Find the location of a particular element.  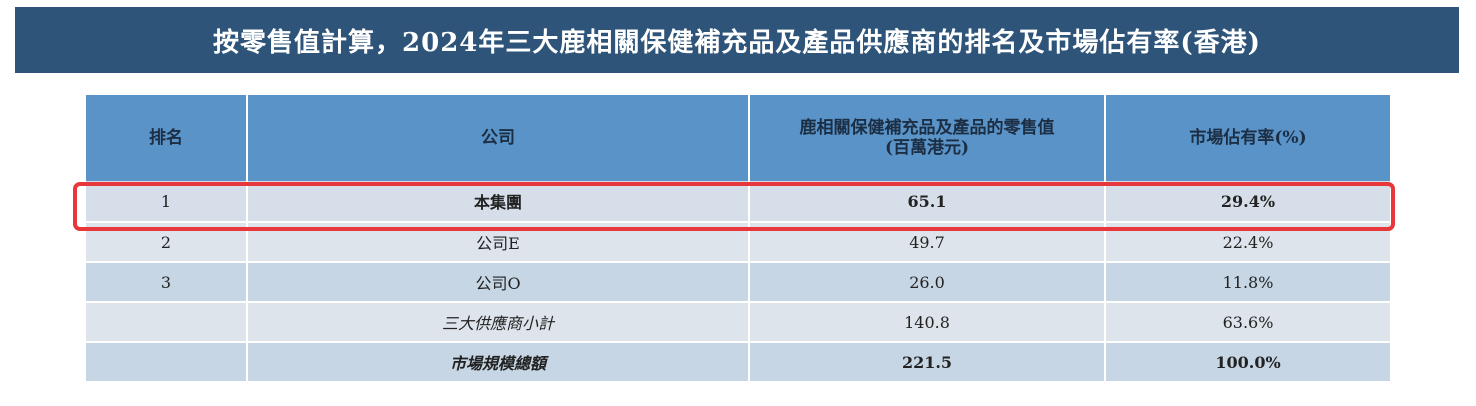

header-company: 公司 is located at coordinates (498, 138).